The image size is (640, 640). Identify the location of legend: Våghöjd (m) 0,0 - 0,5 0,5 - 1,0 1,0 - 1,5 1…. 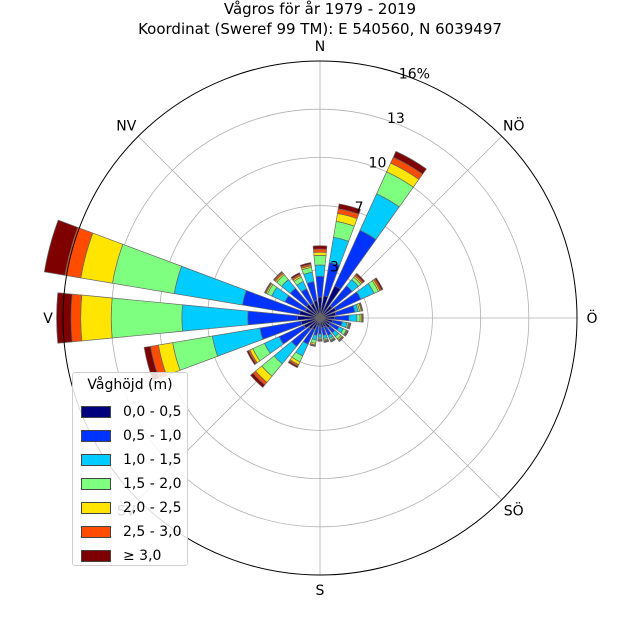
(130, 469).